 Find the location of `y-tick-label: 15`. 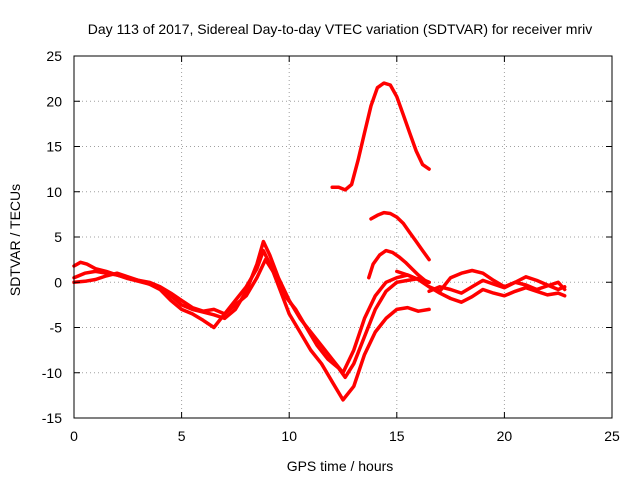

y-tick-label: 15 is located at coordinates (54, 147).